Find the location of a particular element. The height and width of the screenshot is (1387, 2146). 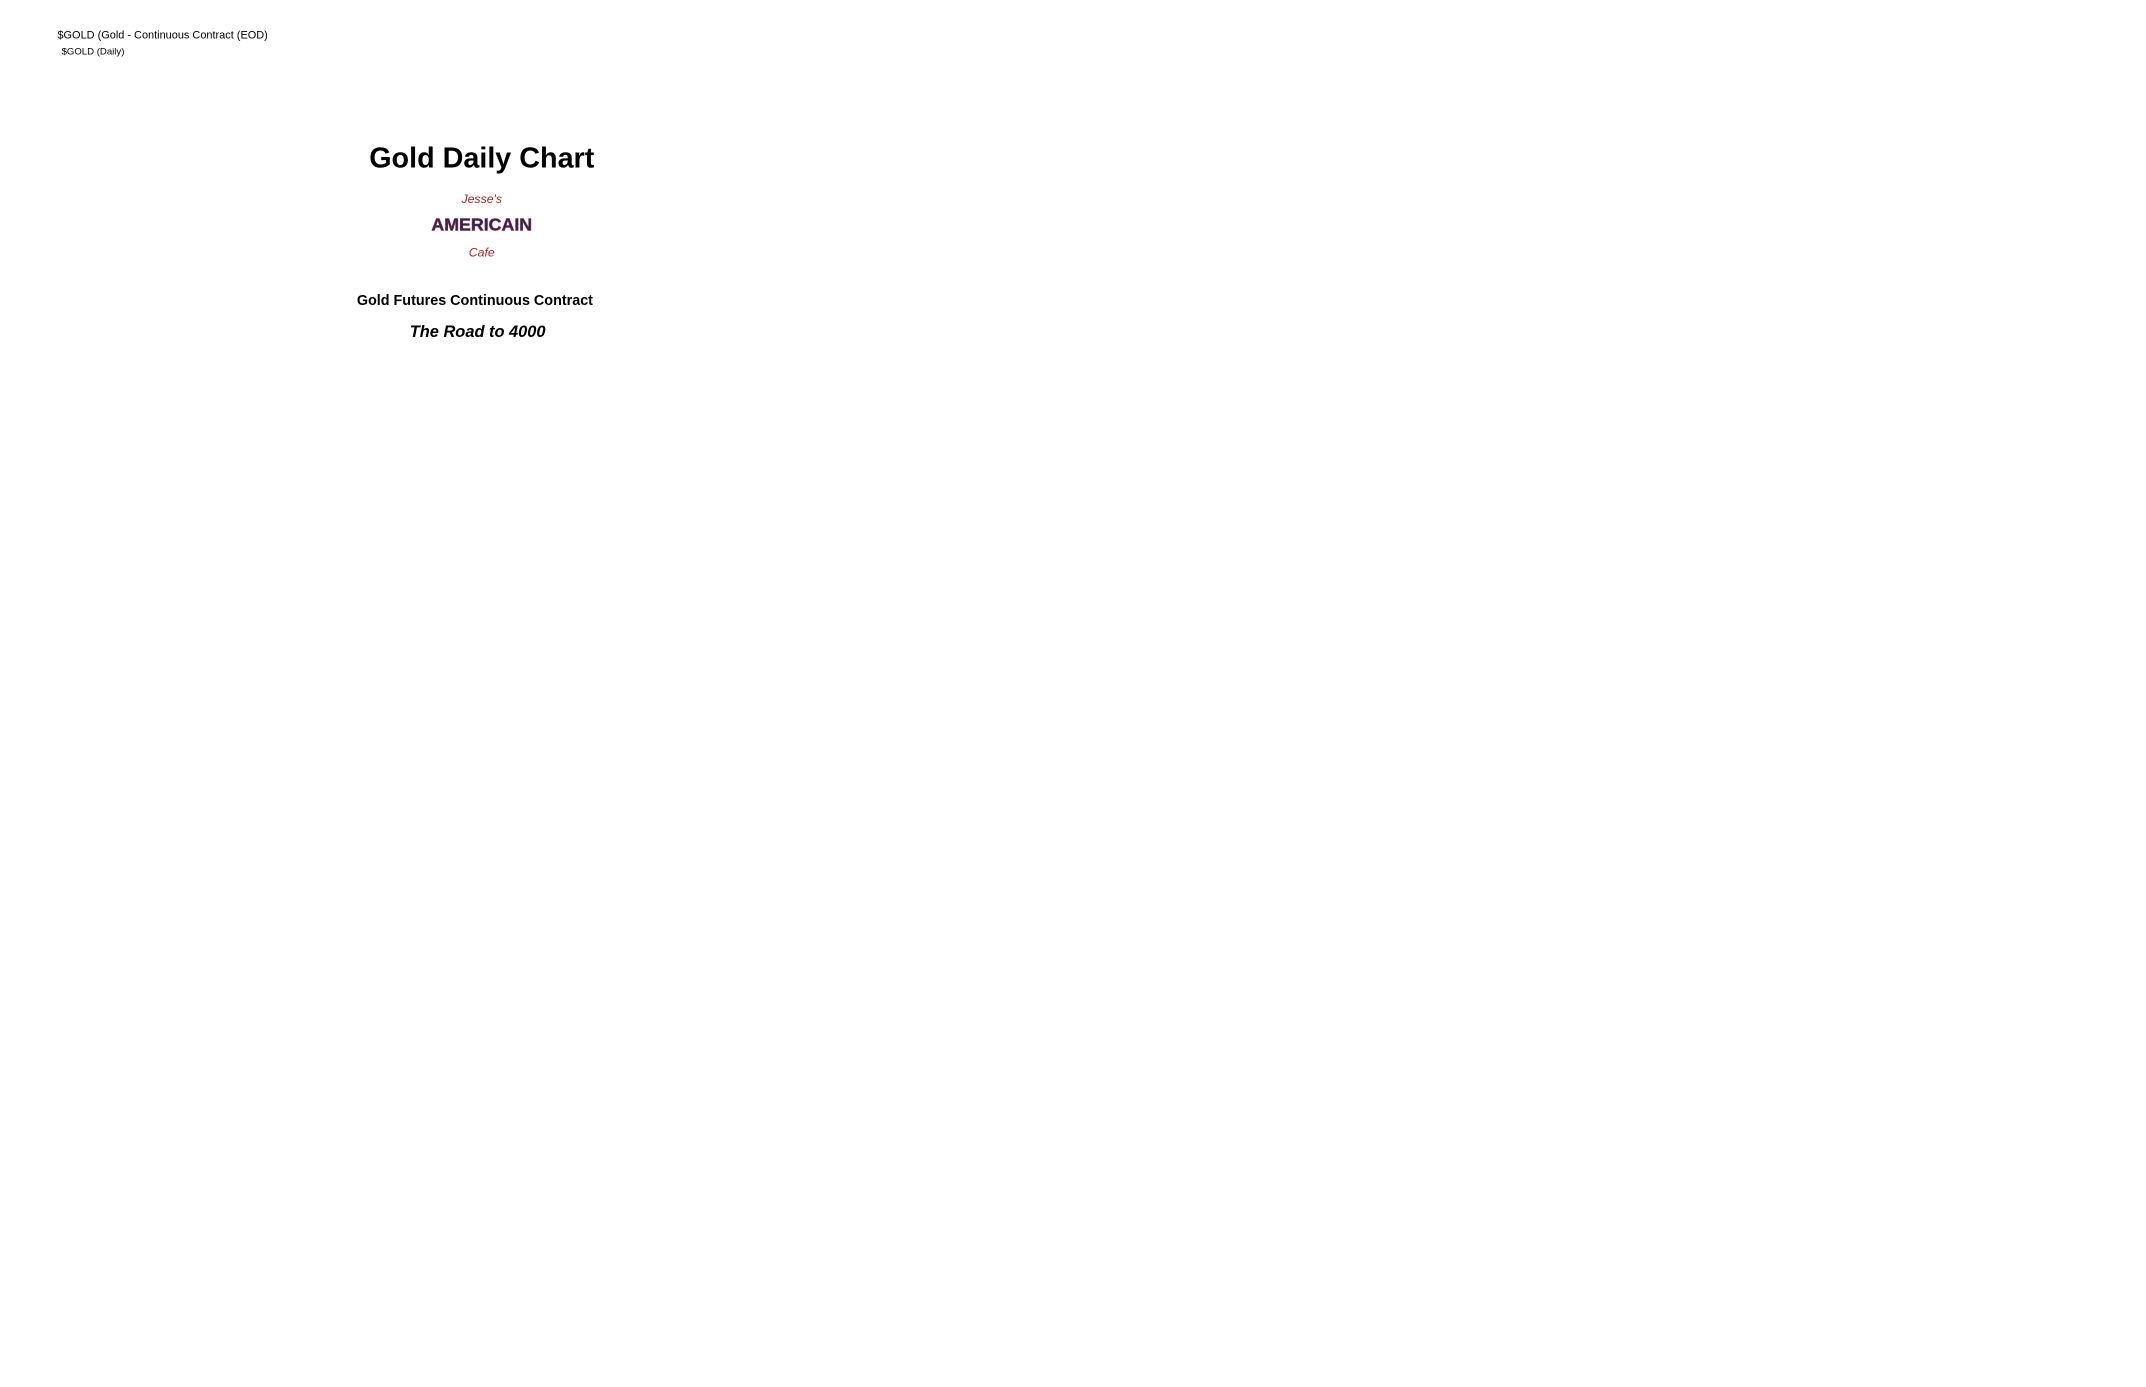

logo-line: Cafe is located at coordinates (482, 252).